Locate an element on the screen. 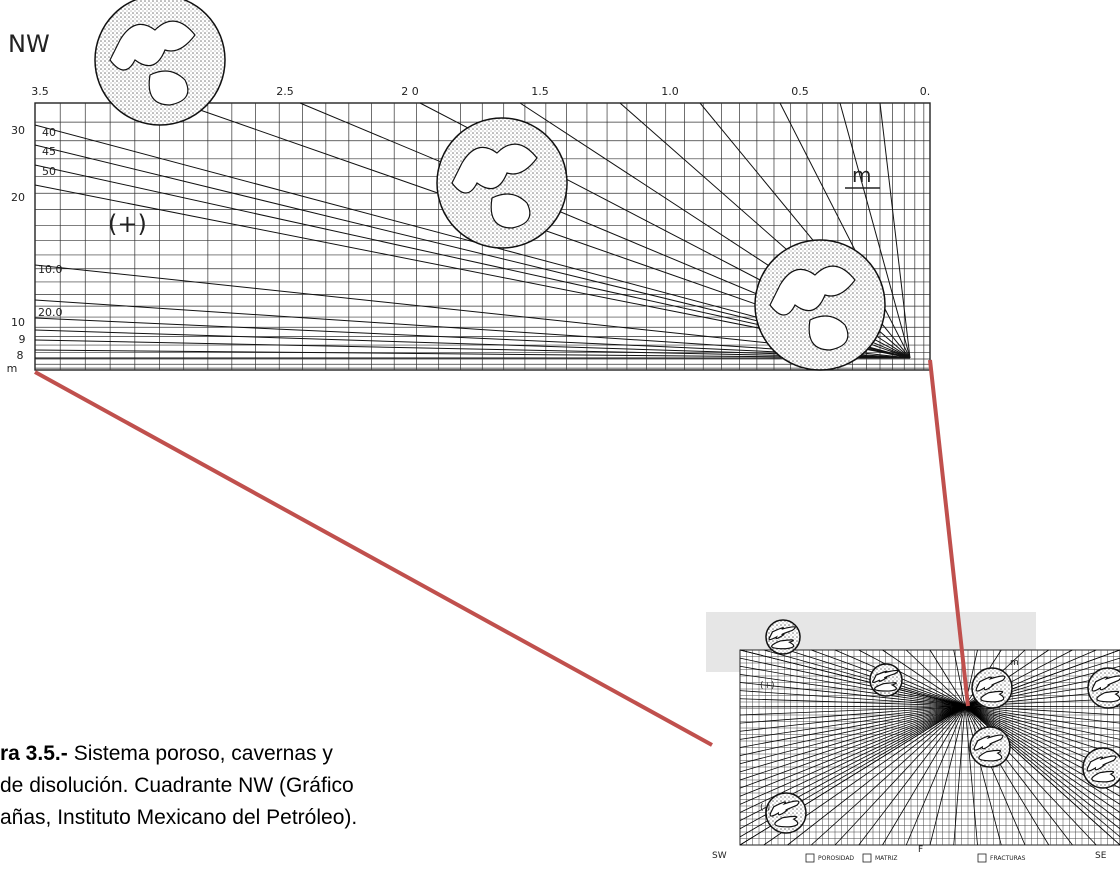 Image resolution: width=1120 pixels, height=873 pixels. connector is located at coordinates (949, 533).